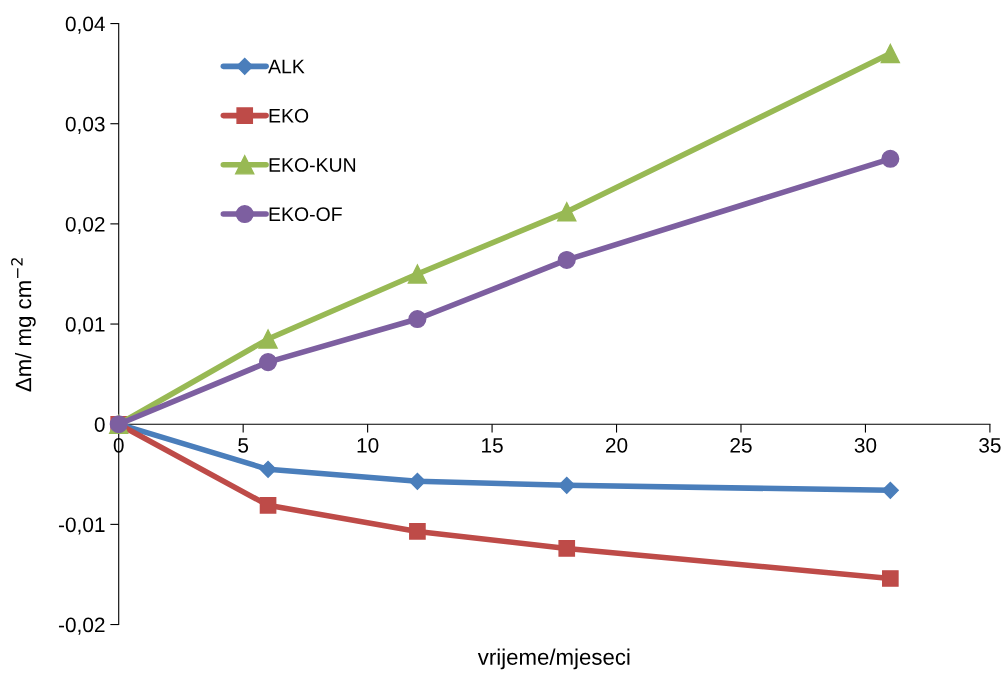 The image size is (1006, 673). Describe the element at coordinates (312, 165) in the screenshot. I see `legend-label: EKO-KUN` at that location.